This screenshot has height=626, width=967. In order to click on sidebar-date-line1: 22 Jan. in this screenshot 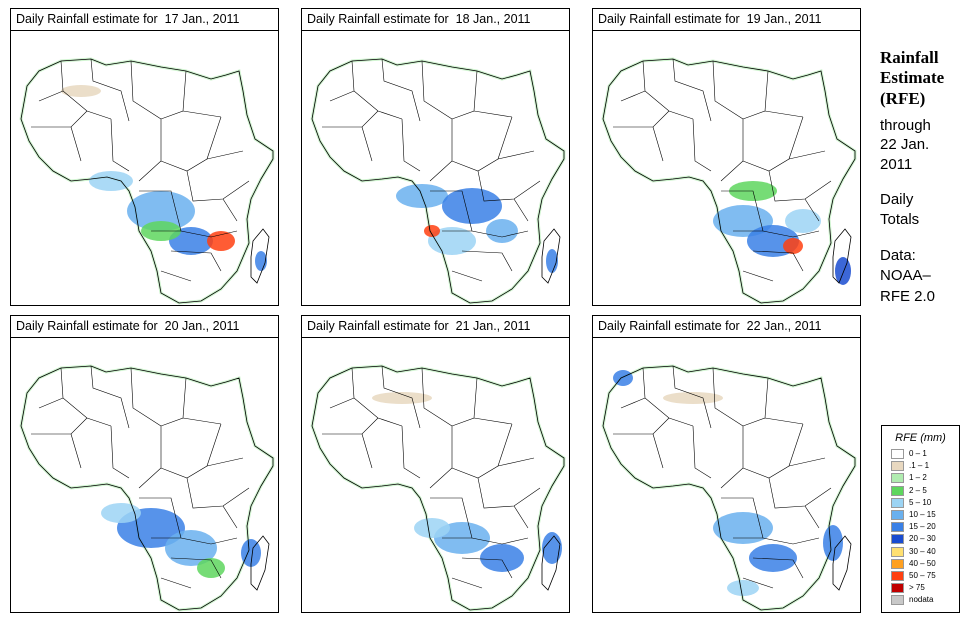, I will do `click(905, 144)`.